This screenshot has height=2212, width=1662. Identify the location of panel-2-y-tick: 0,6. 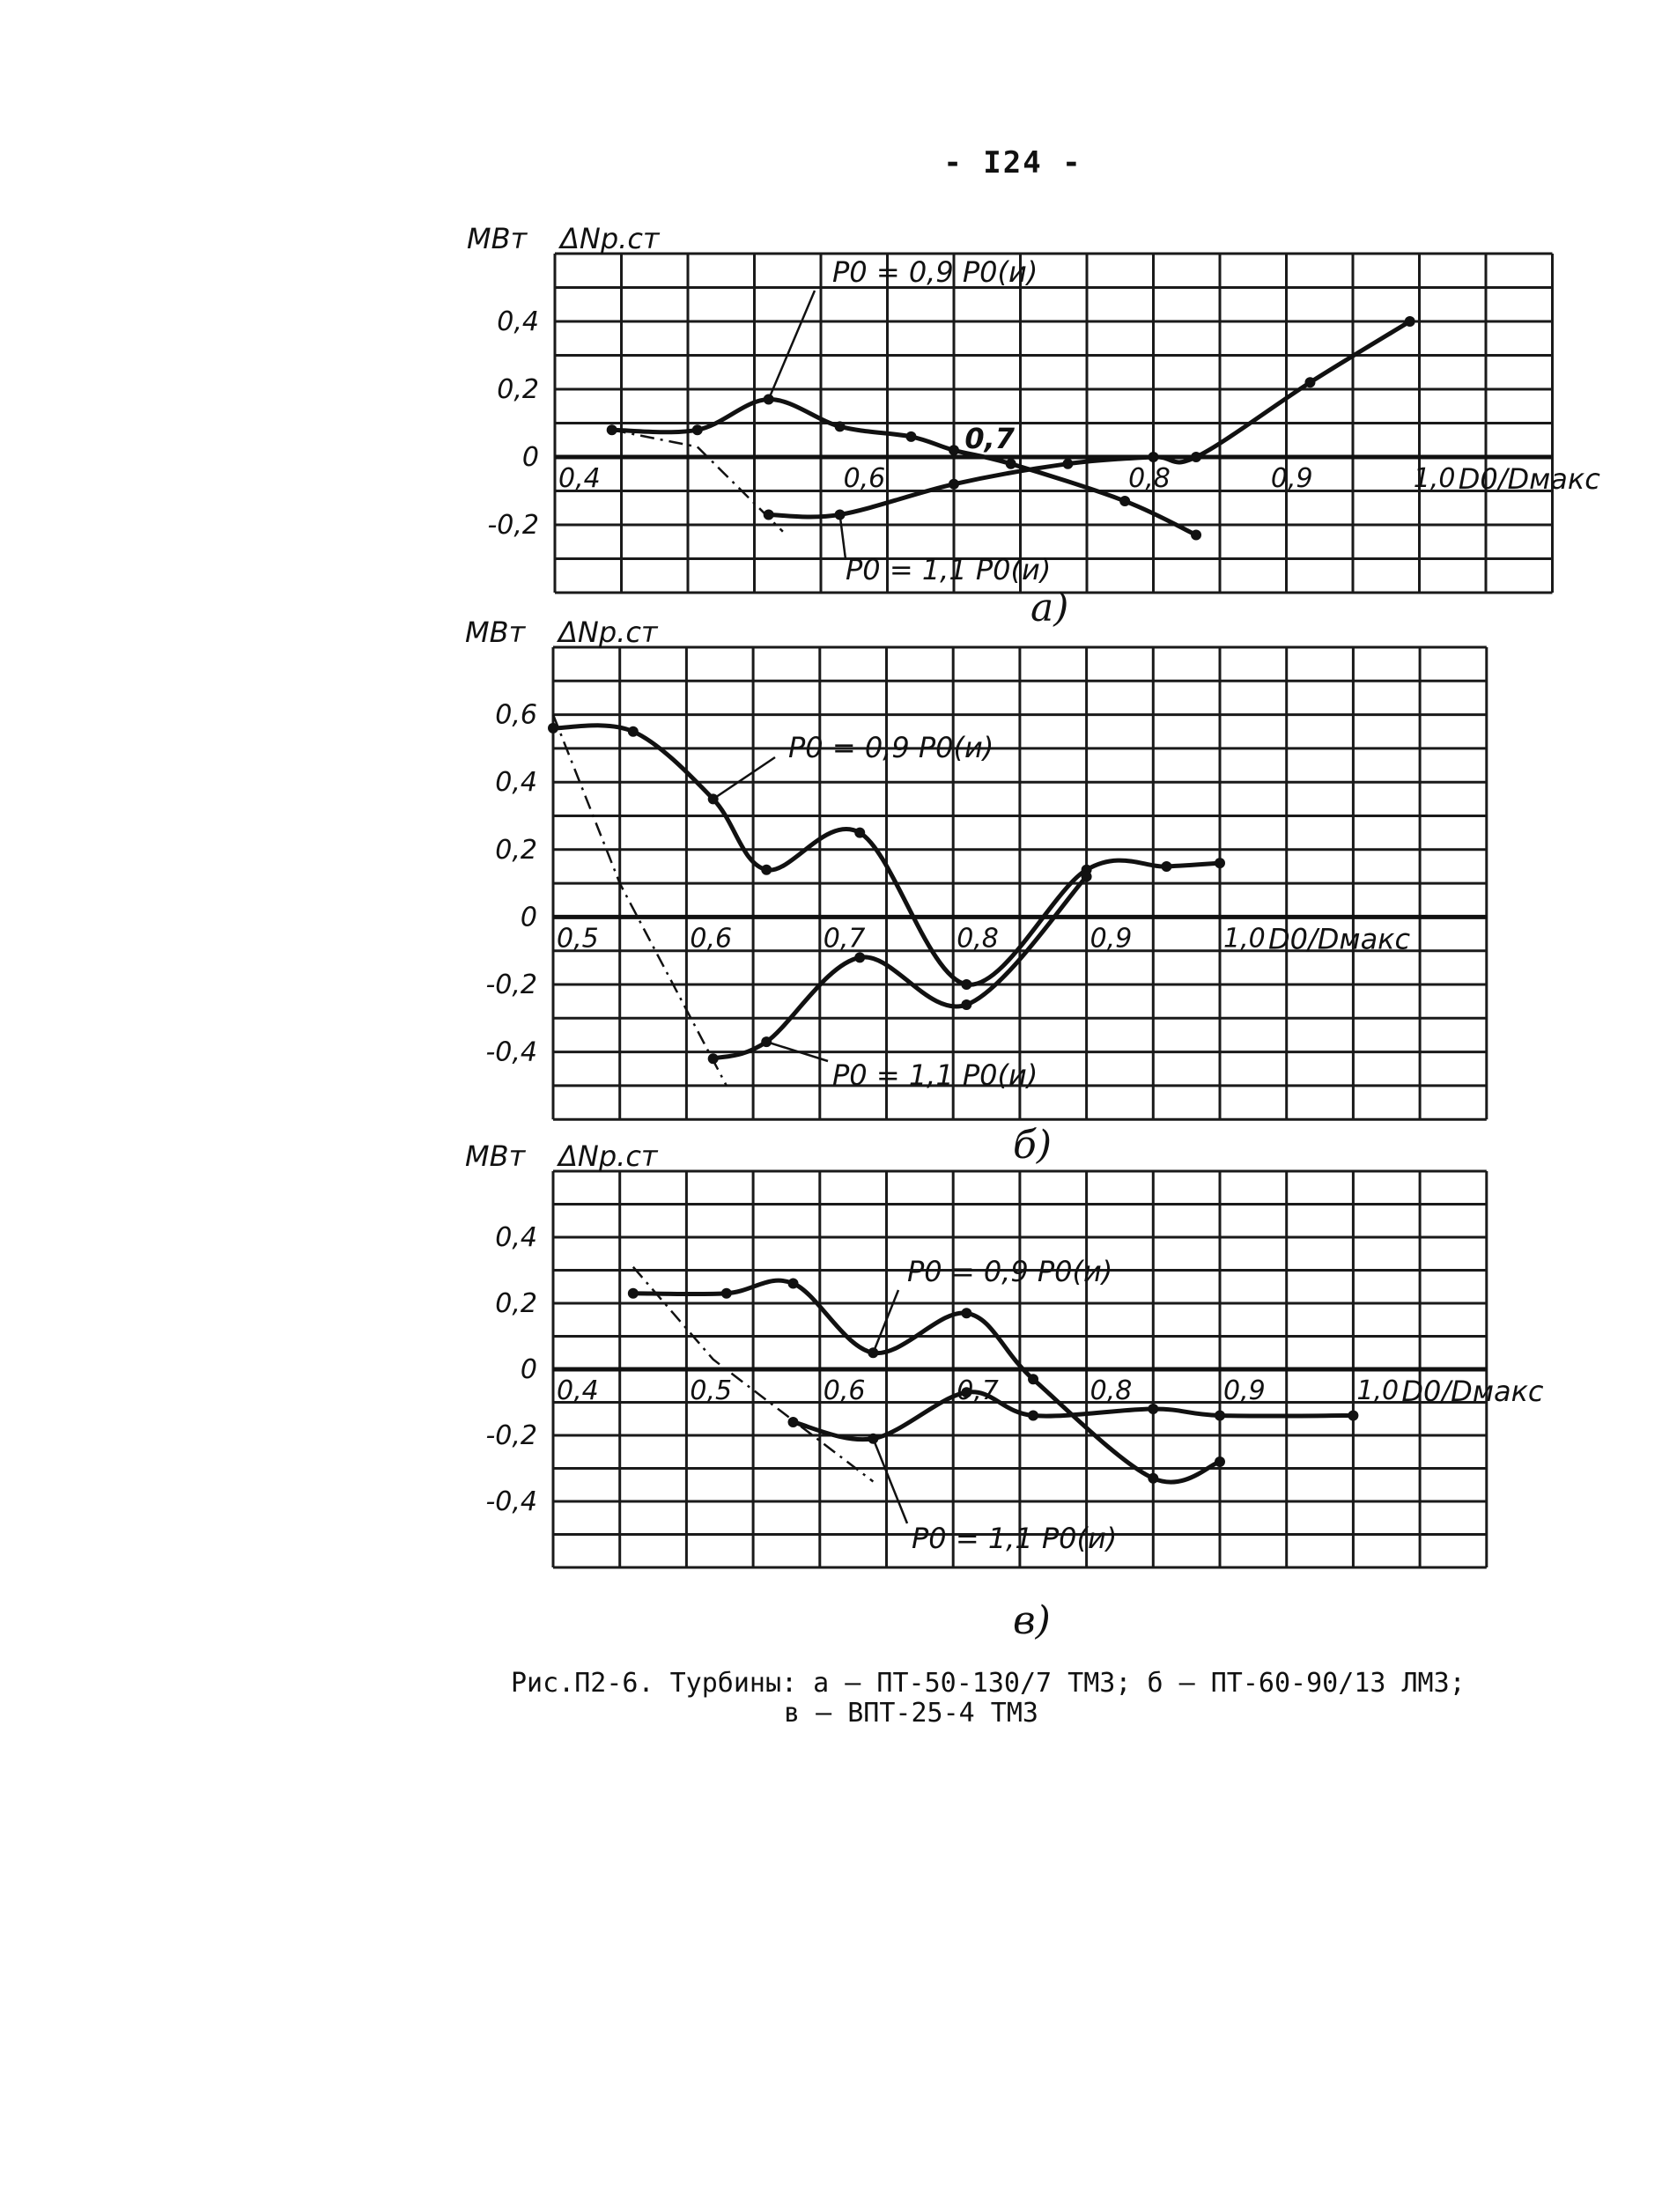
(516, 715).